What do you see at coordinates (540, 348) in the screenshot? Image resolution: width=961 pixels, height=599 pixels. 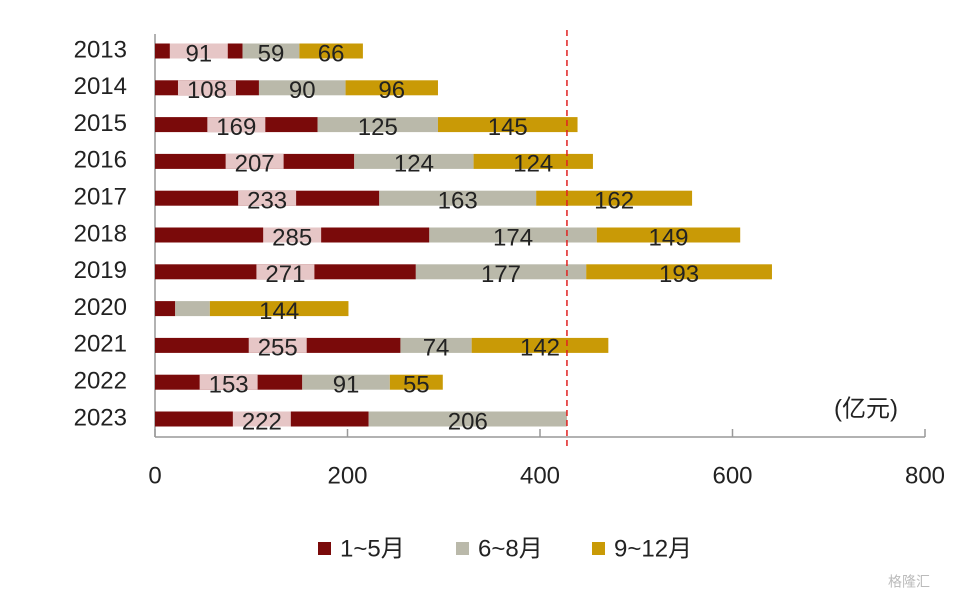 I see `data-label: 142` at bounding box center [540, 348].